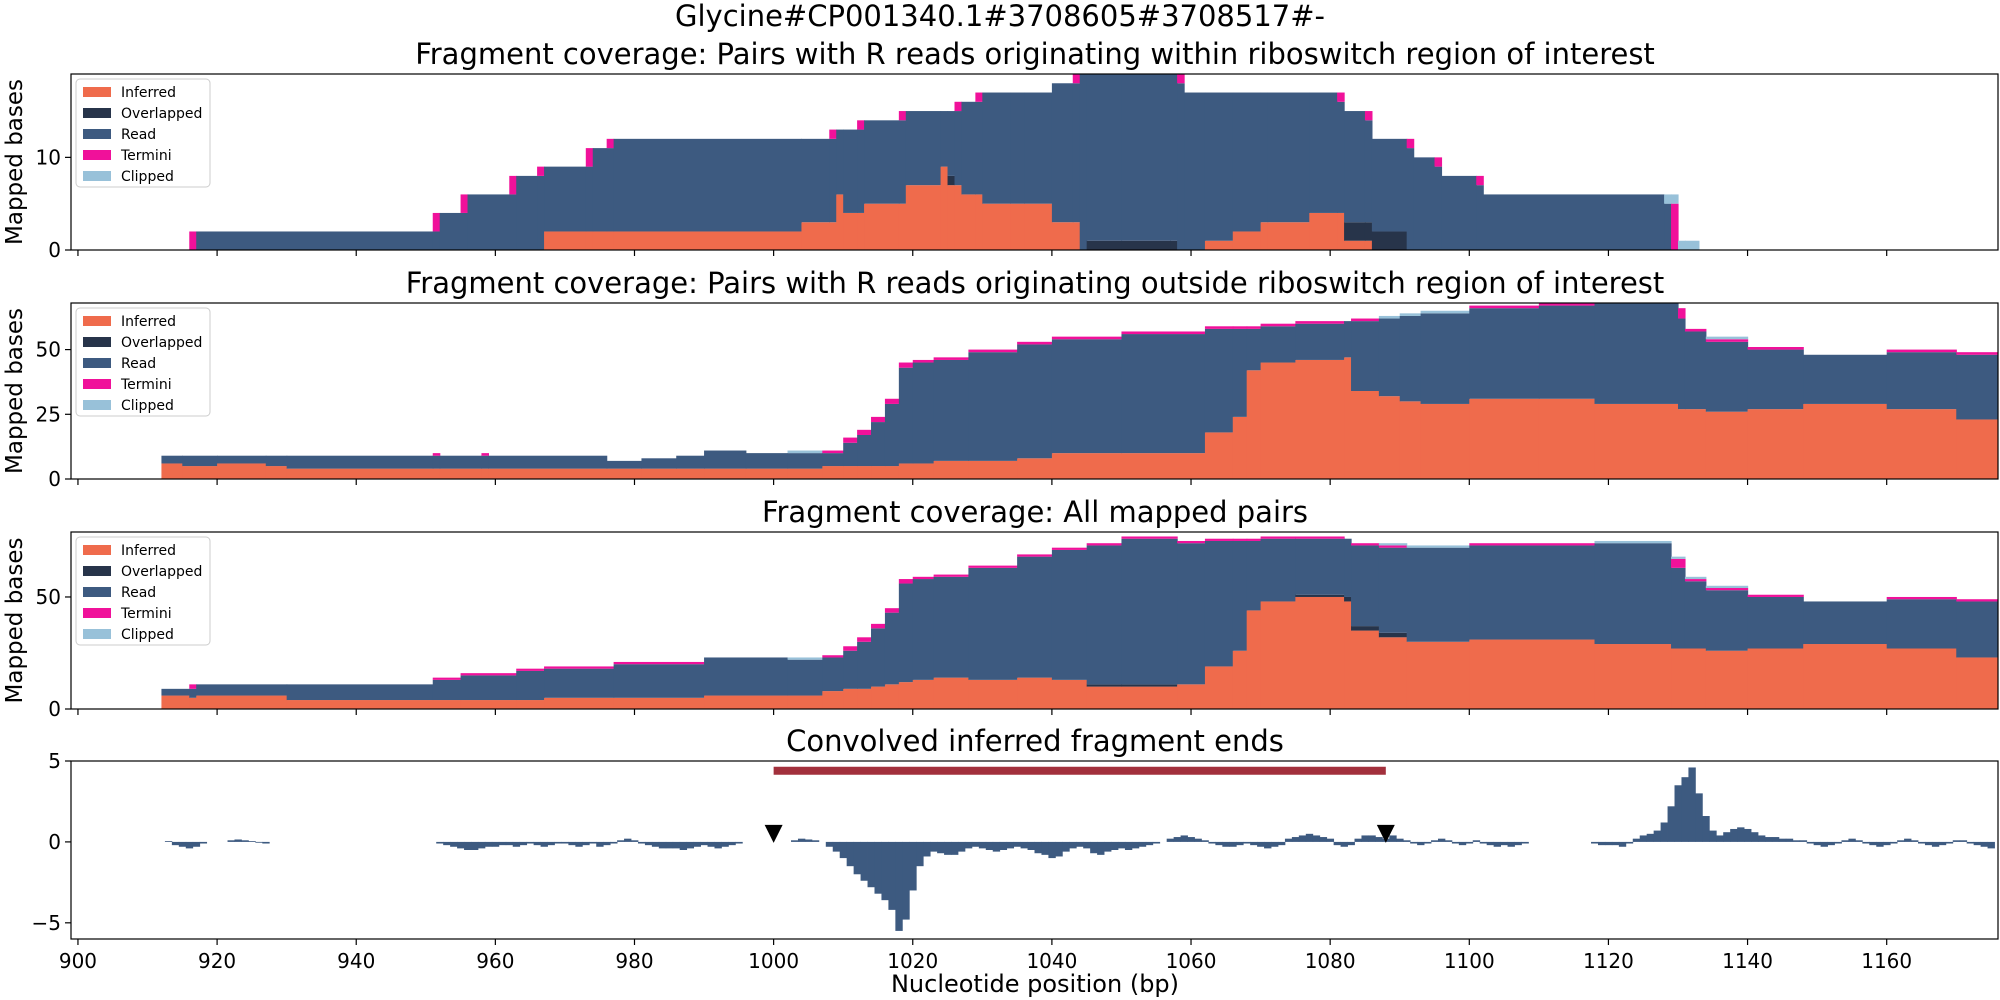 The width and height of the screenshot is (2000, 1000). Describe the element at coordinates (1035, 984) in the screenshot. I see `x-axis-label: Nucleotide position (bp)` at that location.